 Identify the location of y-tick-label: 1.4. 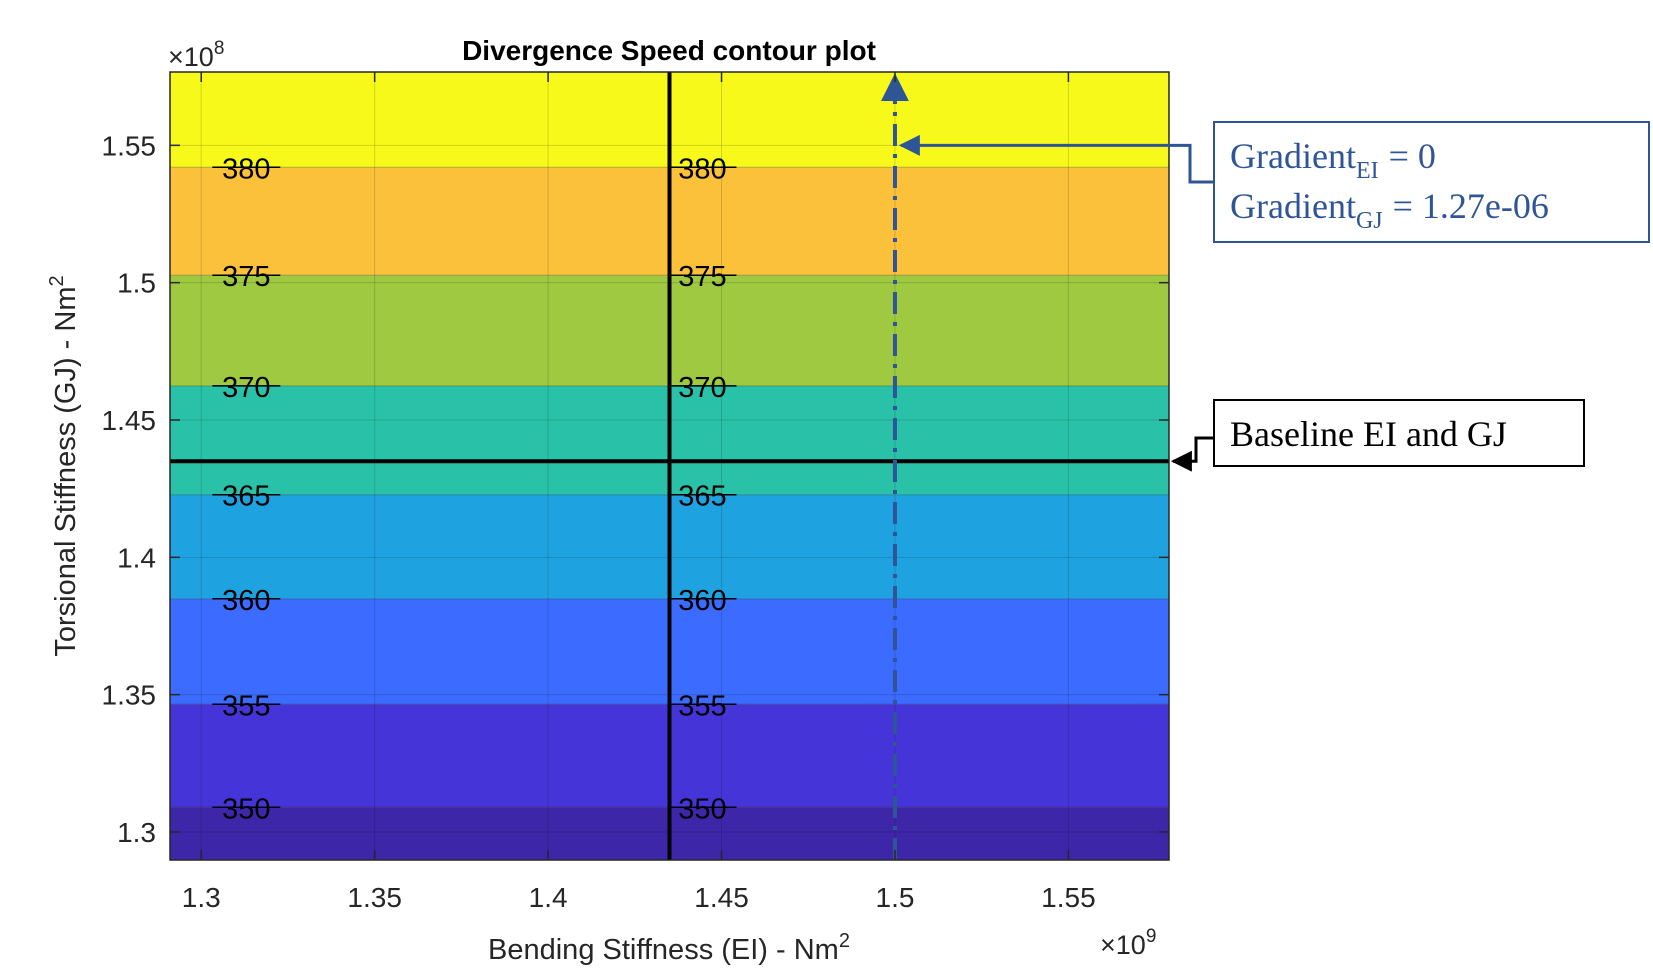
(136, 557).